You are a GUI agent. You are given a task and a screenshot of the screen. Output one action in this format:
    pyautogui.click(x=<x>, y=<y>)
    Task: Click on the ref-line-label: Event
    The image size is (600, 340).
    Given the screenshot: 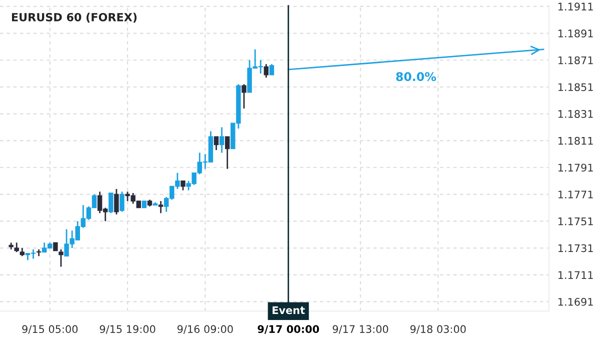 What is the action you would take?
    pyautogui.click(x=288, y=310)
    